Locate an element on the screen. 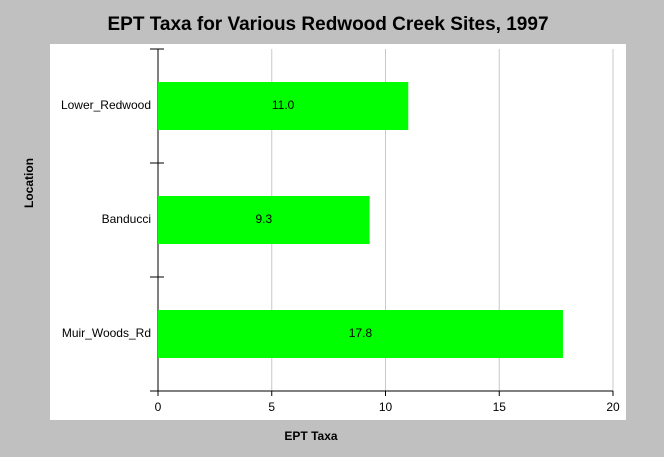  x-tick-label: 15 is located at coordinates (500, 407).